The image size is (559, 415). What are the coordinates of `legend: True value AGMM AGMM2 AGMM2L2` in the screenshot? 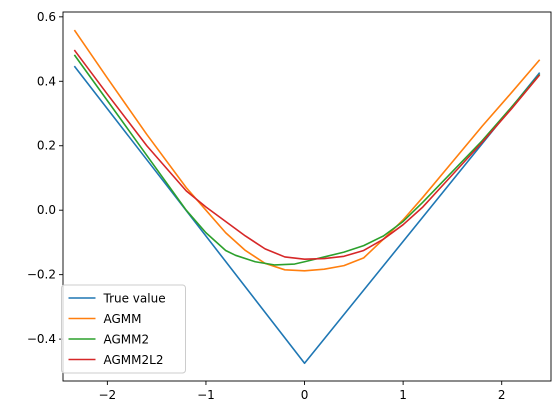 It's located at (123, 329).